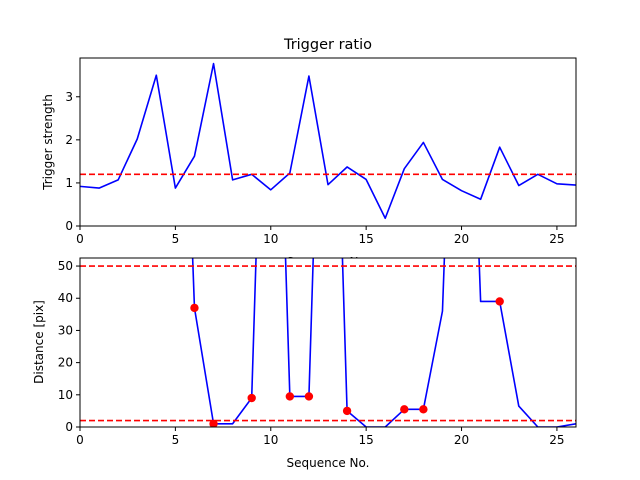 The height and width of the screenshot is (480, 640). Describe the element at coordinates (328, 463) in the screenshot. I see `distance-x-axis-label: Sequence No.` at that location.